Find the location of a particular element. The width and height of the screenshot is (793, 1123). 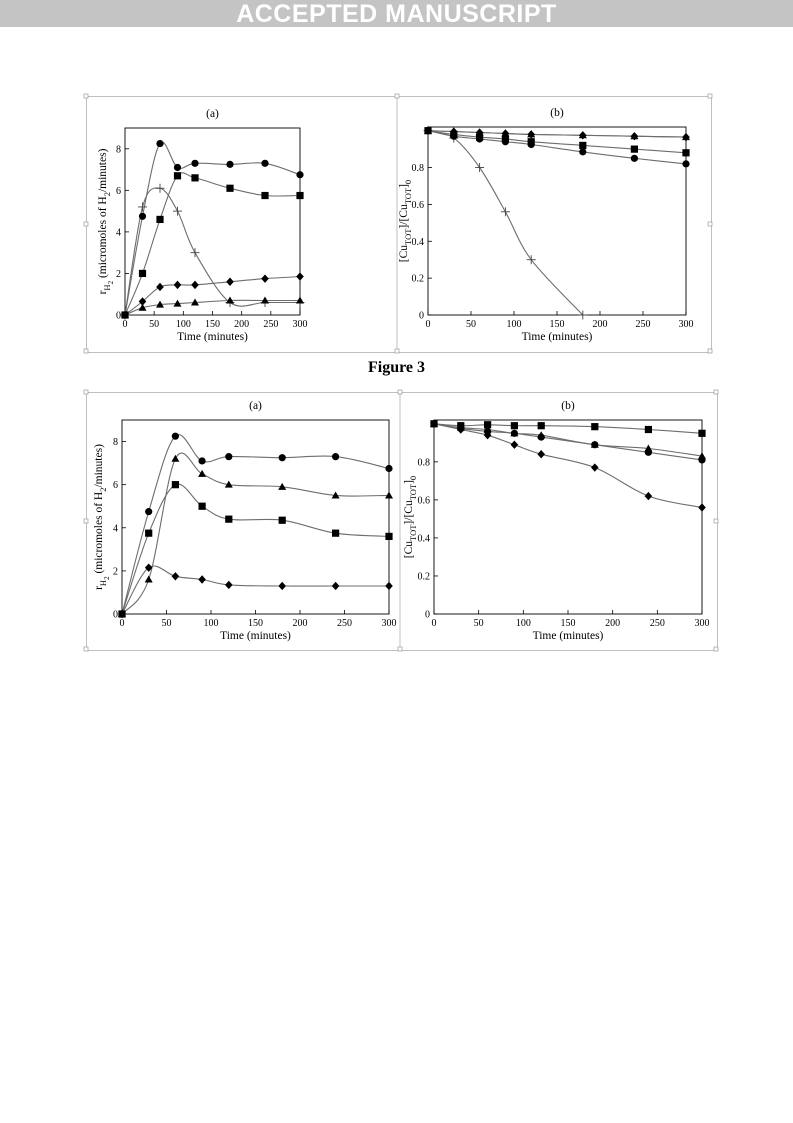

y-tick-label: 0.8 is located at coordinates (424, 462).